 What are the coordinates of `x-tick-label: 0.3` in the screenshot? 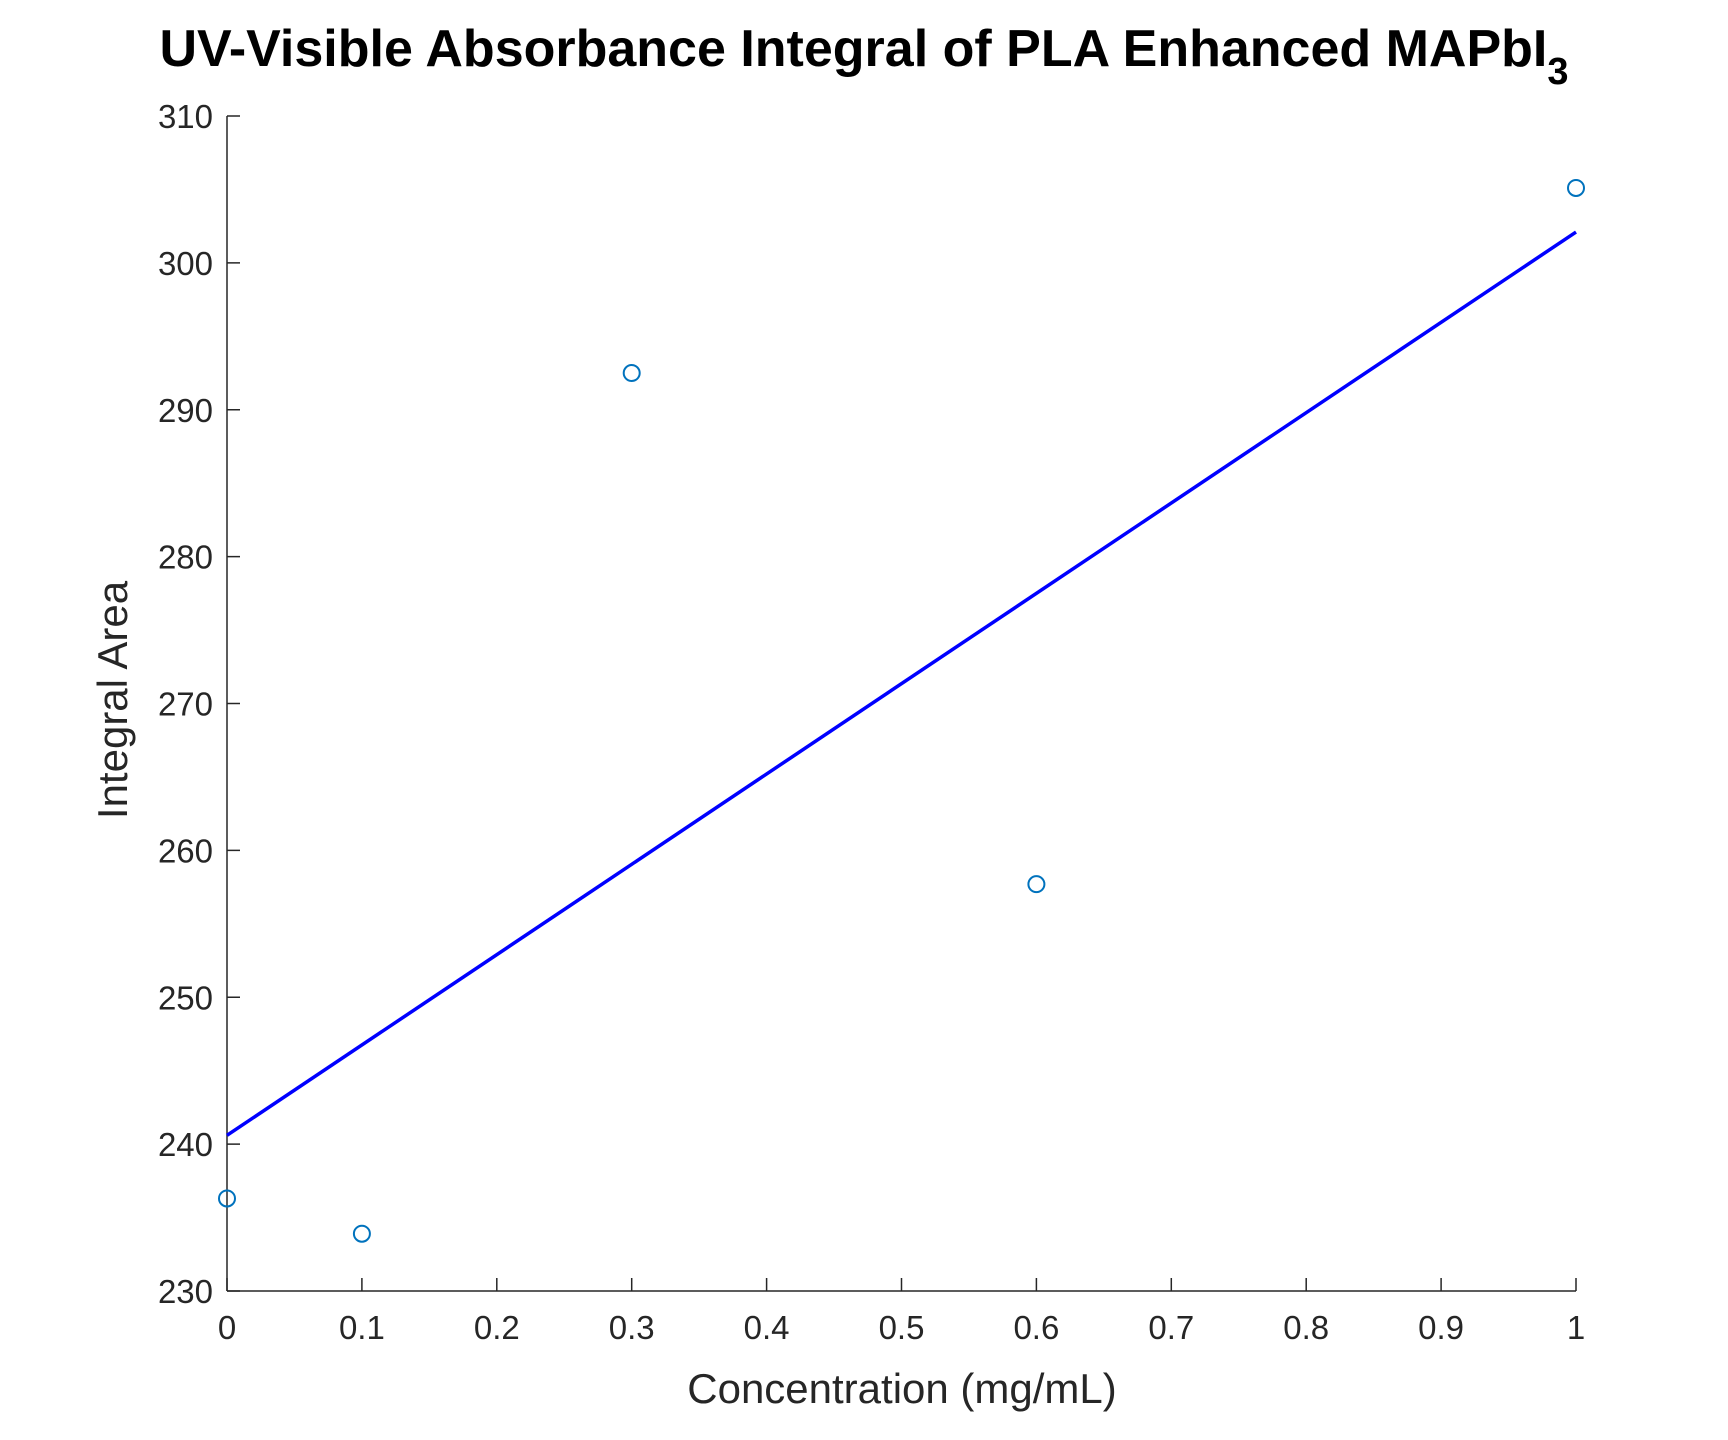 It's located at (632, 1327).